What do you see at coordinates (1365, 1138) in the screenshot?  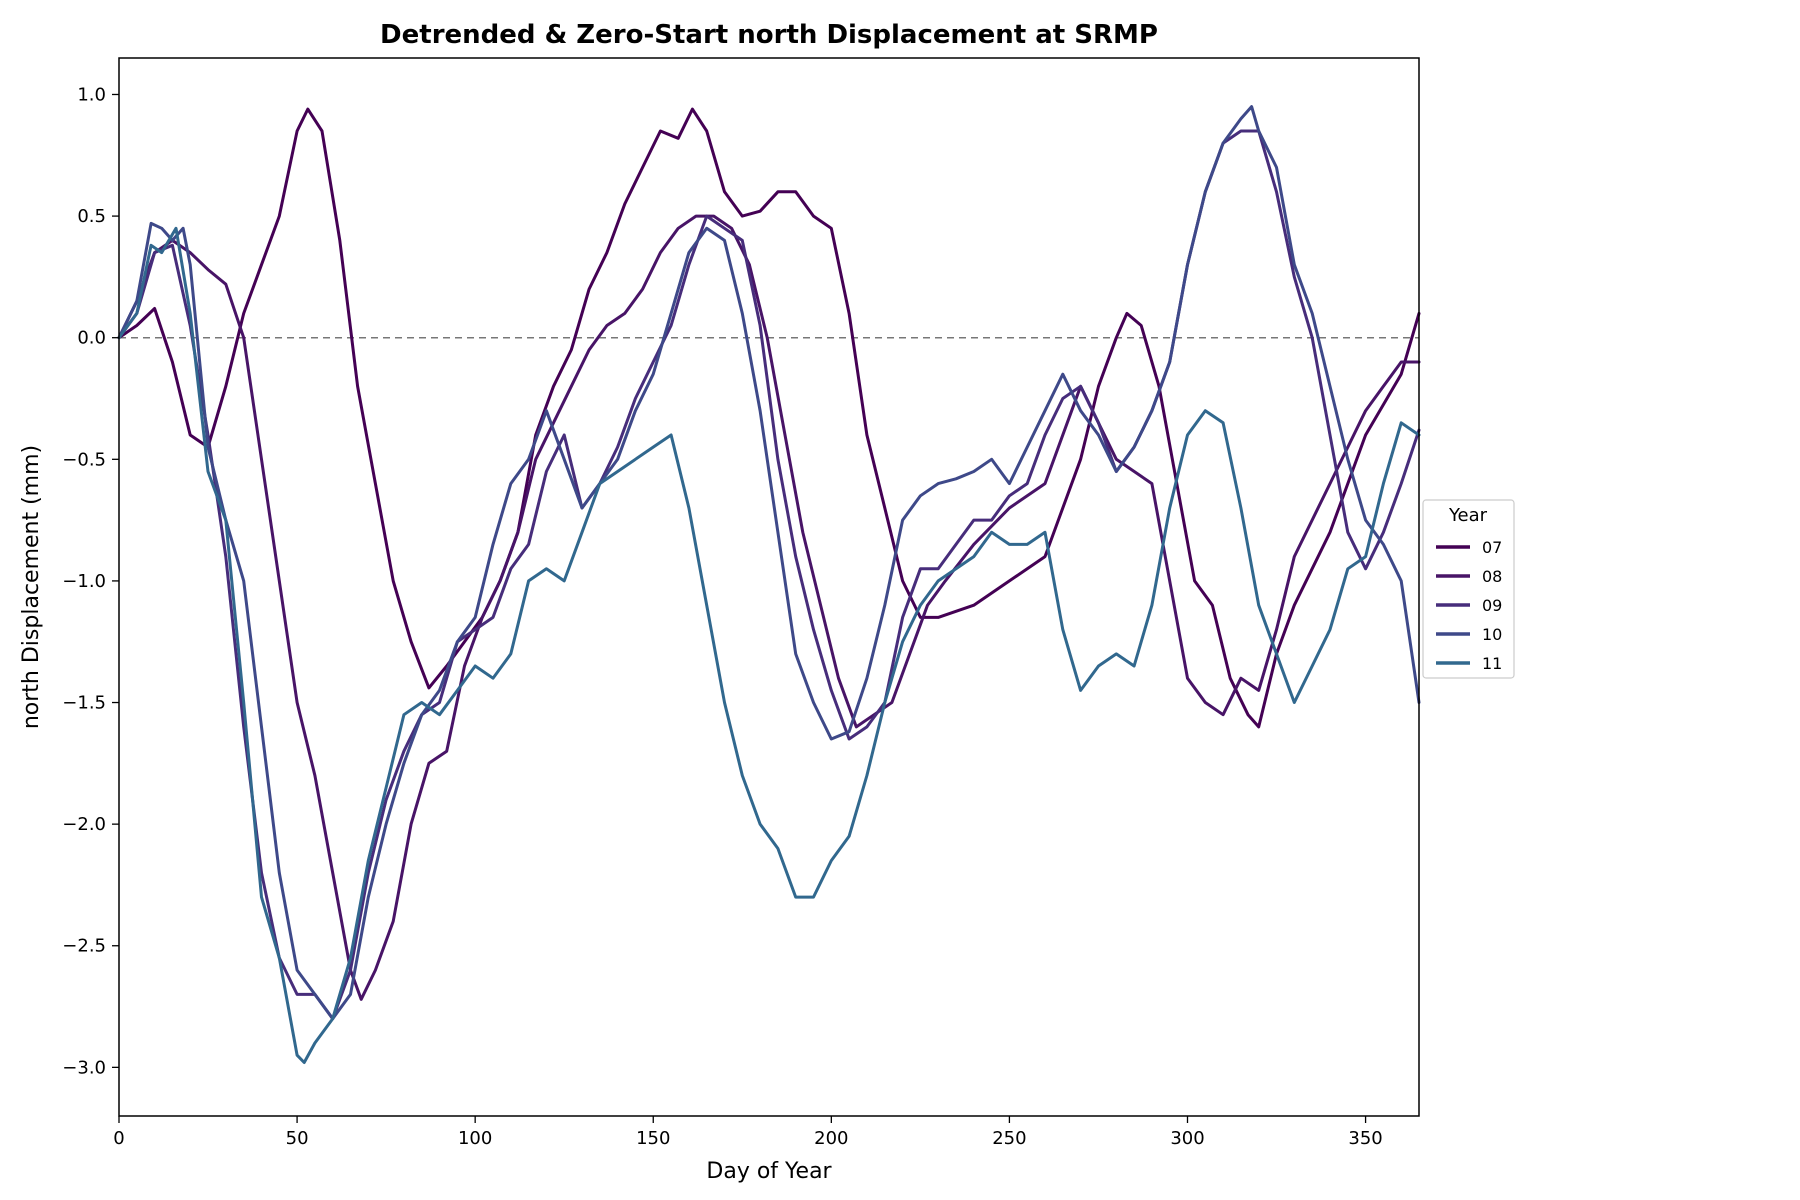 I see `x-tick-label: 350` at bounding box center [1365, 1138].